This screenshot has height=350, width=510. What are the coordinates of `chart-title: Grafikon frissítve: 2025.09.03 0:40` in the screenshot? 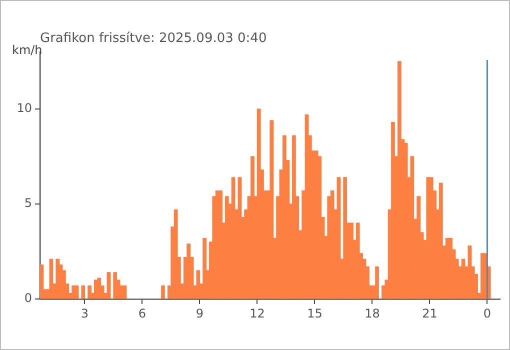 It's located at (153, 38).